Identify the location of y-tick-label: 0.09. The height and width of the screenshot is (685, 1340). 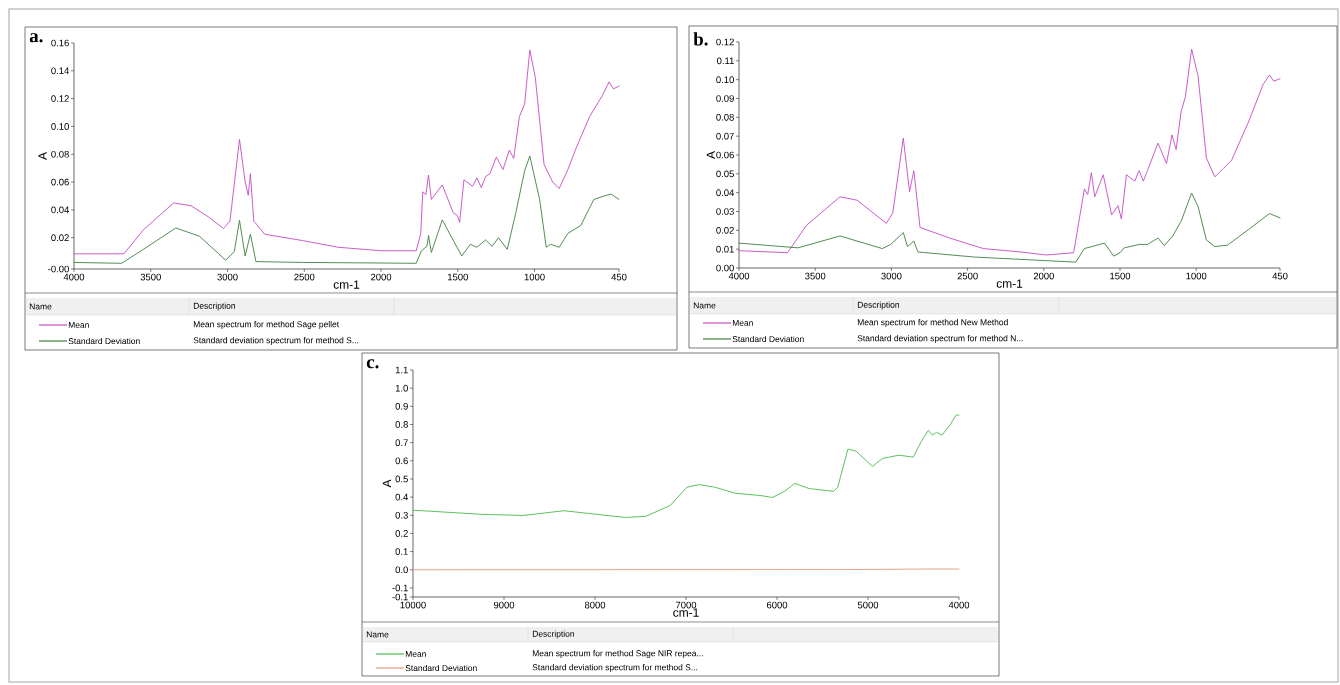
(725, 98).